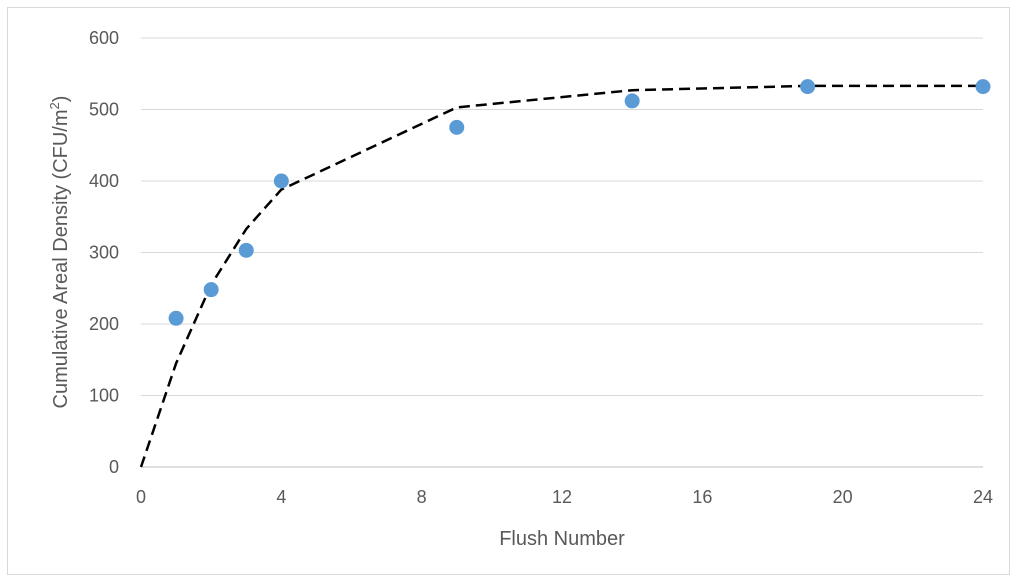 This screenshot has width=1013, height=578. I want to click on x-tick-label-0: 0, so click(141, 497).